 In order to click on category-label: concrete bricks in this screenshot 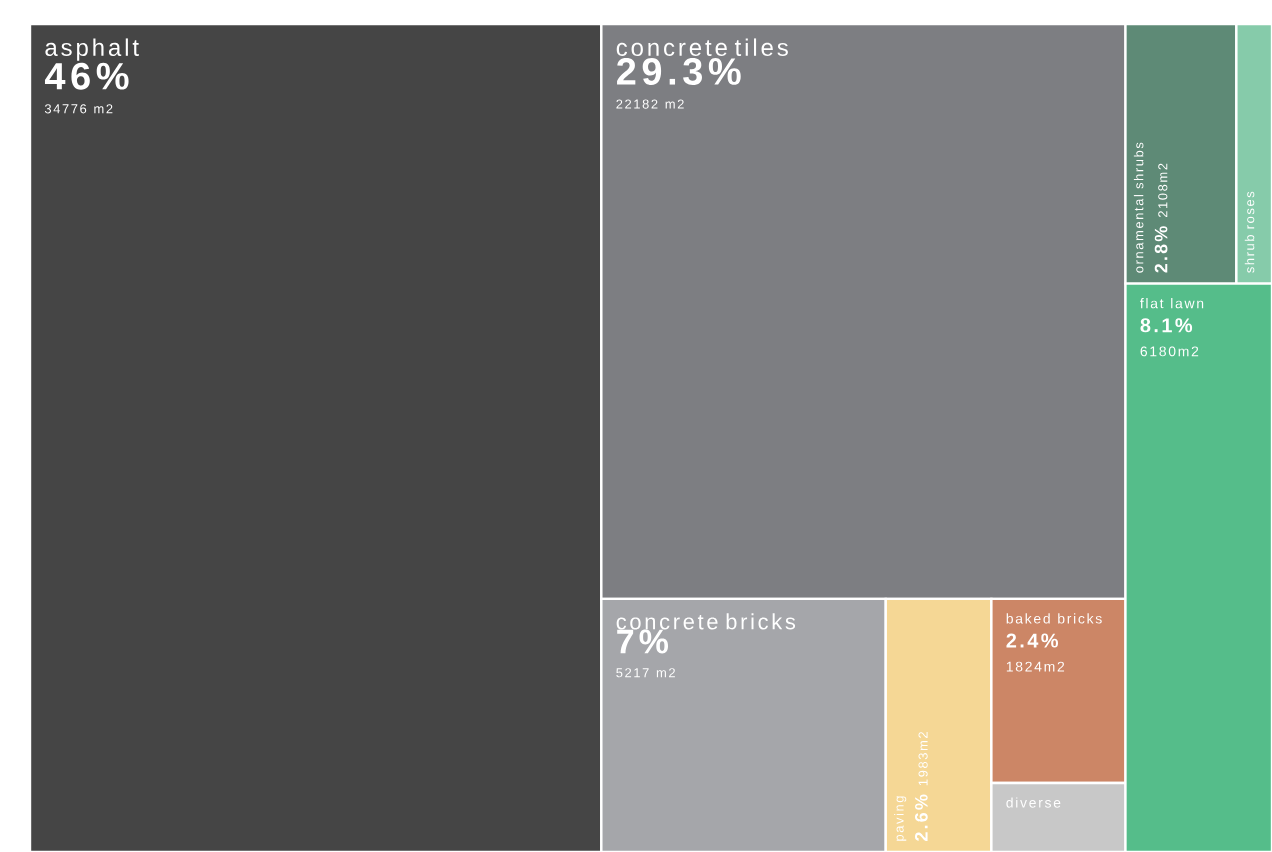, I will do `click(706, 621)`.